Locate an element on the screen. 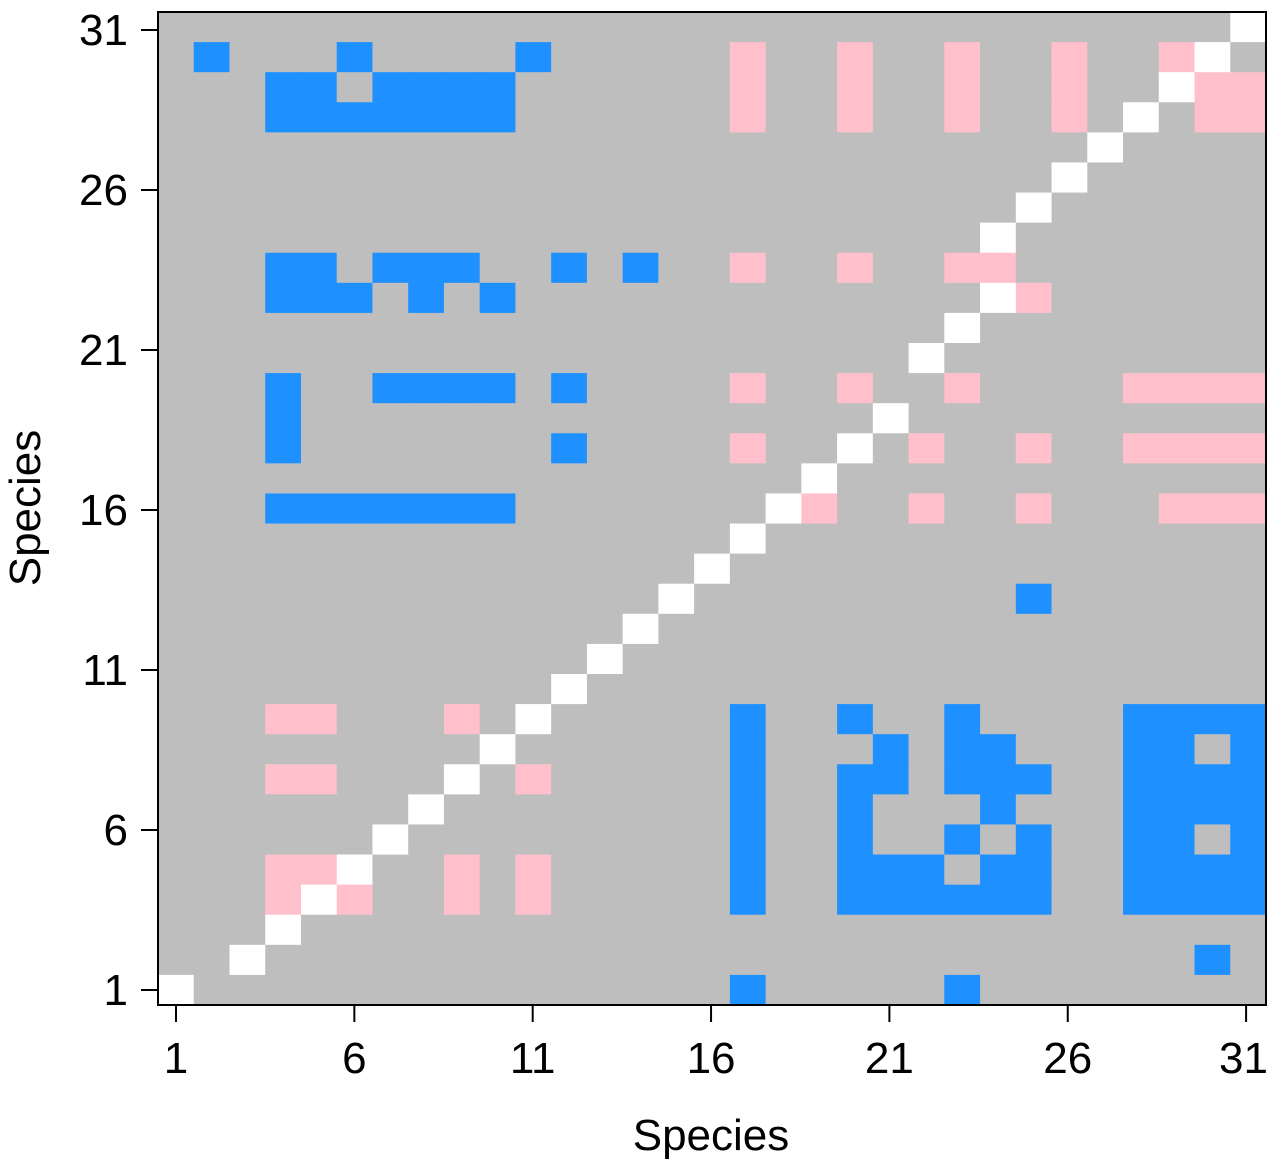  y-tick-label: 31 is located at coordinates (103, 30).